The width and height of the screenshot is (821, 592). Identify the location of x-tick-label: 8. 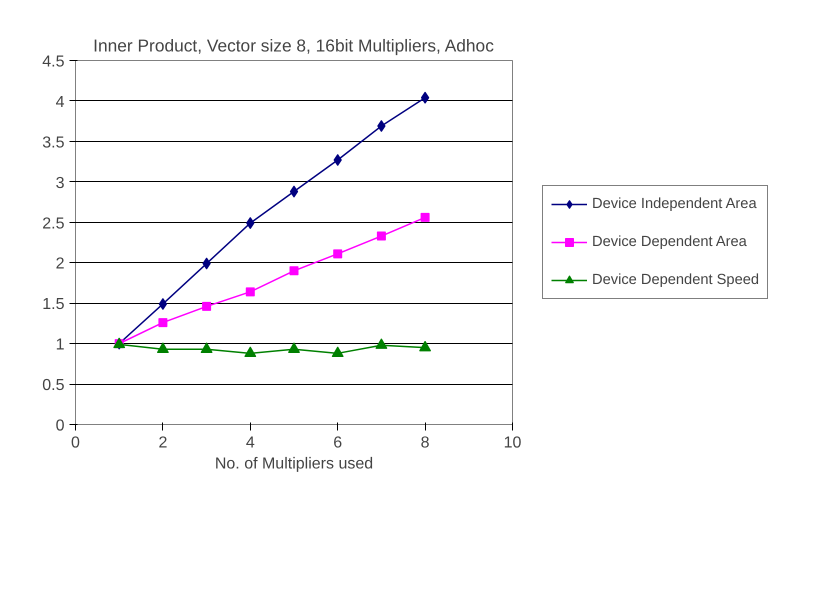
(425, 443).